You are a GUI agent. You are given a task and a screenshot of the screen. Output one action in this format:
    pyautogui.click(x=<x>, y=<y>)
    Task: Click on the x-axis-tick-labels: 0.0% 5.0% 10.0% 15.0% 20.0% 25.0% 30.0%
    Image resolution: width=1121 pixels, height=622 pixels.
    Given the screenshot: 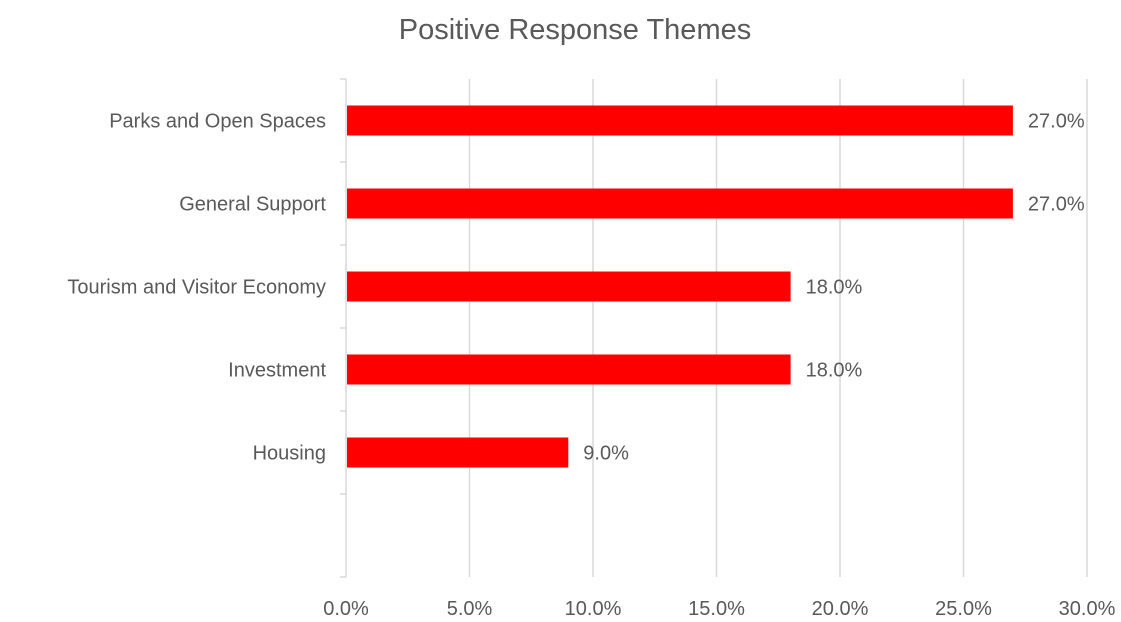 What is the action you would take?
    pyautogui.click(x=719, y=609)
    